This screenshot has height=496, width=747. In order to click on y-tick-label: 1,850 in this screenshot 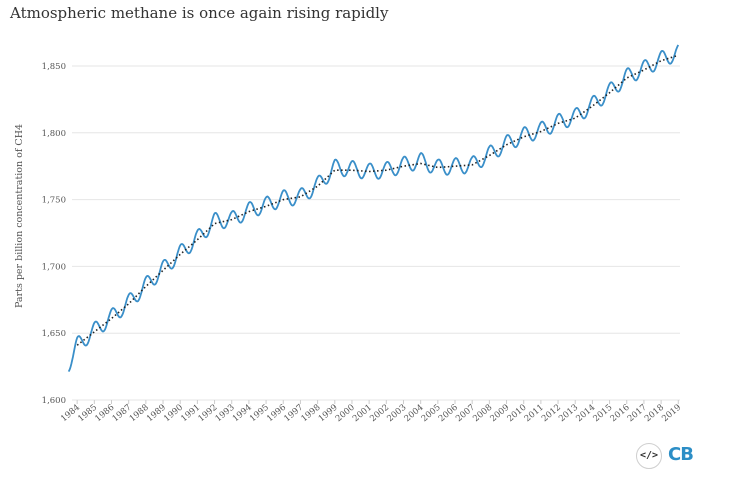, I will do `click(54, 67)`.